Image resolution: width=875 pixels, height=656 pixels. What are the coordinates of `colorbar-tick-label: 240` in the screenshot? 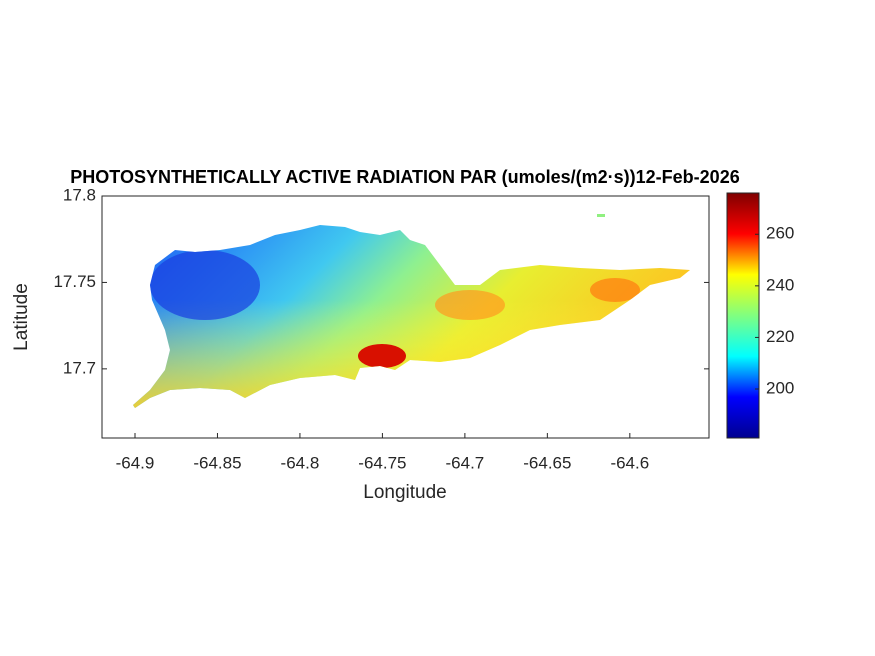 It's located at (780, 284).